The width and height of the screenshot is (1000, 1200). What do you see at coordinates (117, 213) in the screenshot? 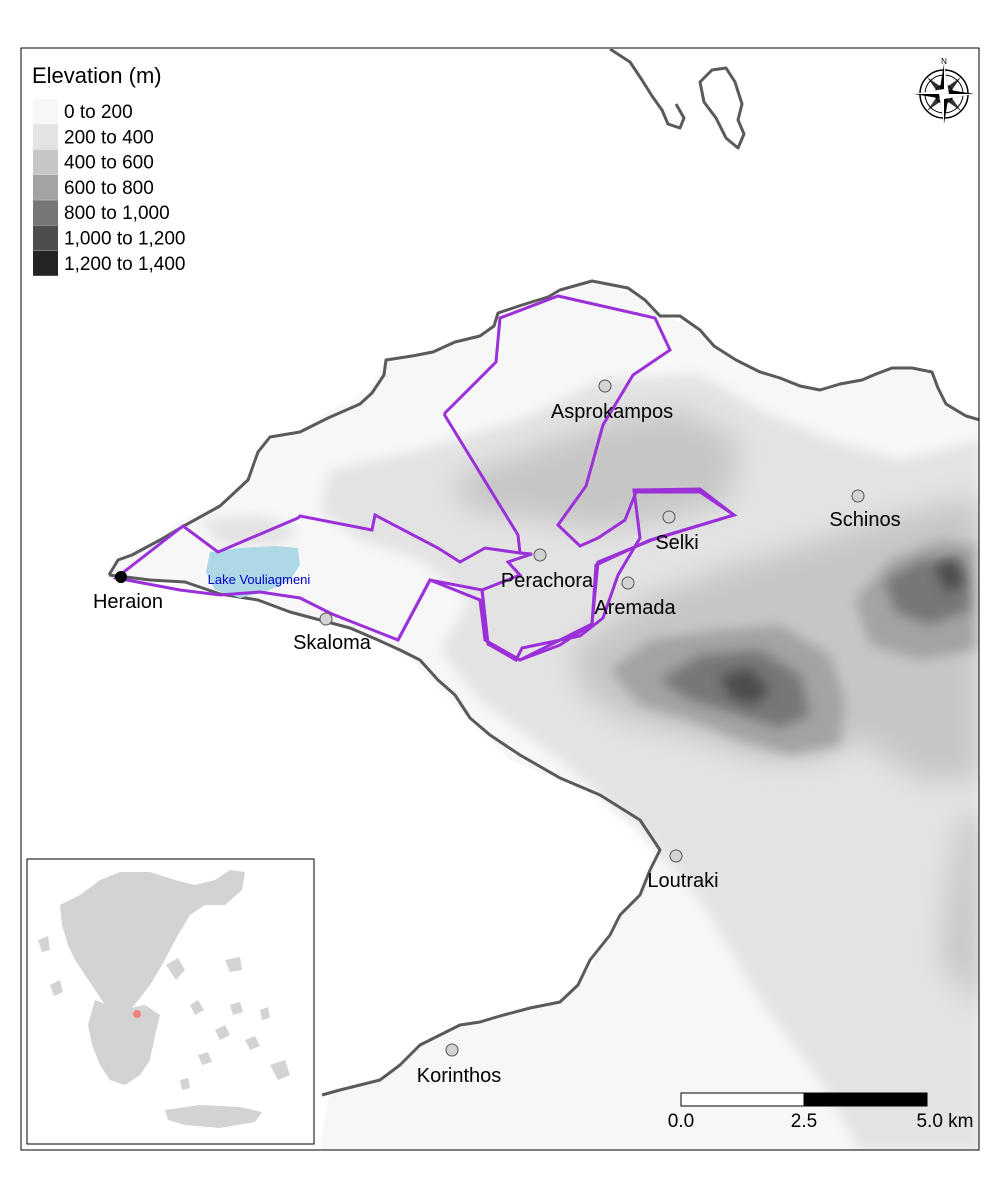
I see `legend-label-4: 800 to 1,000` at bounding box center [117, 213].